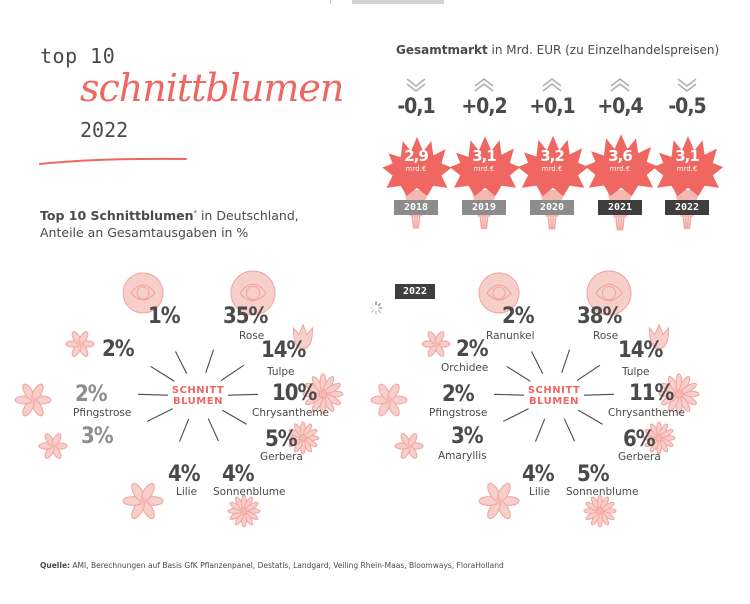 The width and height of the screenshot is (750, 604). I want to click on top-strip-tab, so click(398, 2).